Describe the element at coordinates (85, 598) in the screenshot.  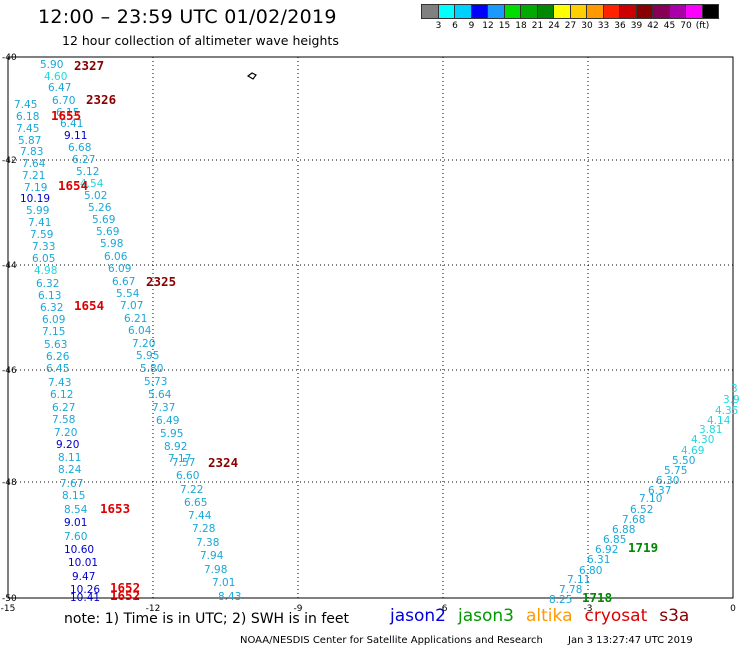
I see `wave-height-value: 10.41` at that location.